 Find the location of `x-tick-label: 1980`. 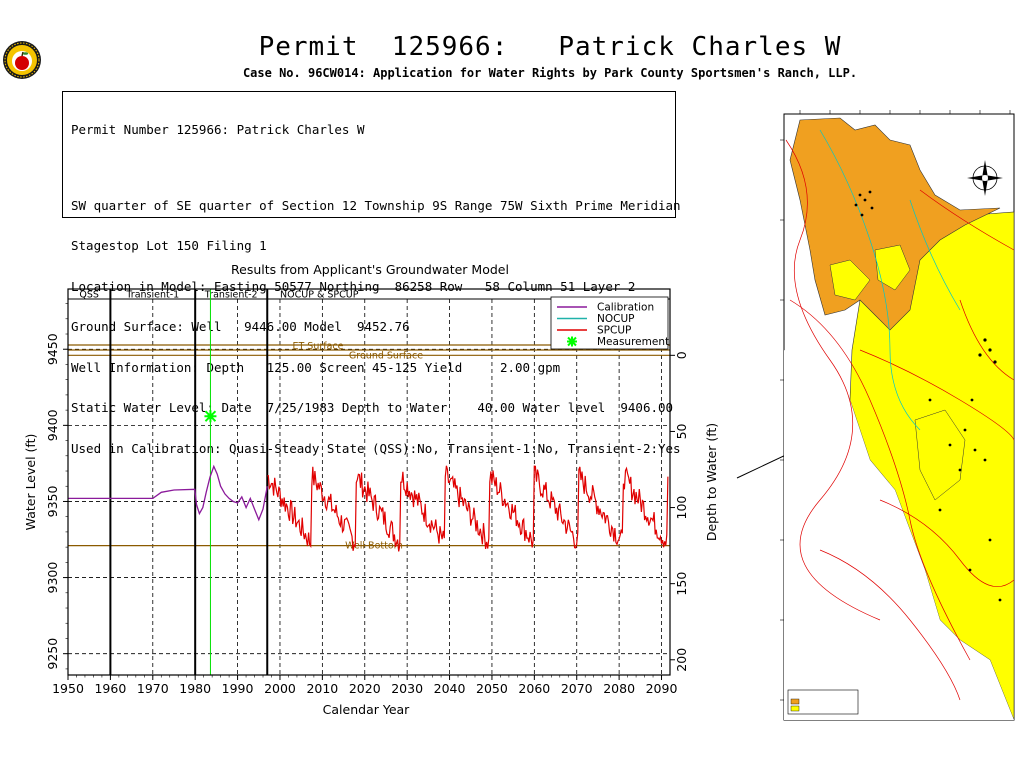

x-tick-label: 1980 is located at coordinates (195, 688).